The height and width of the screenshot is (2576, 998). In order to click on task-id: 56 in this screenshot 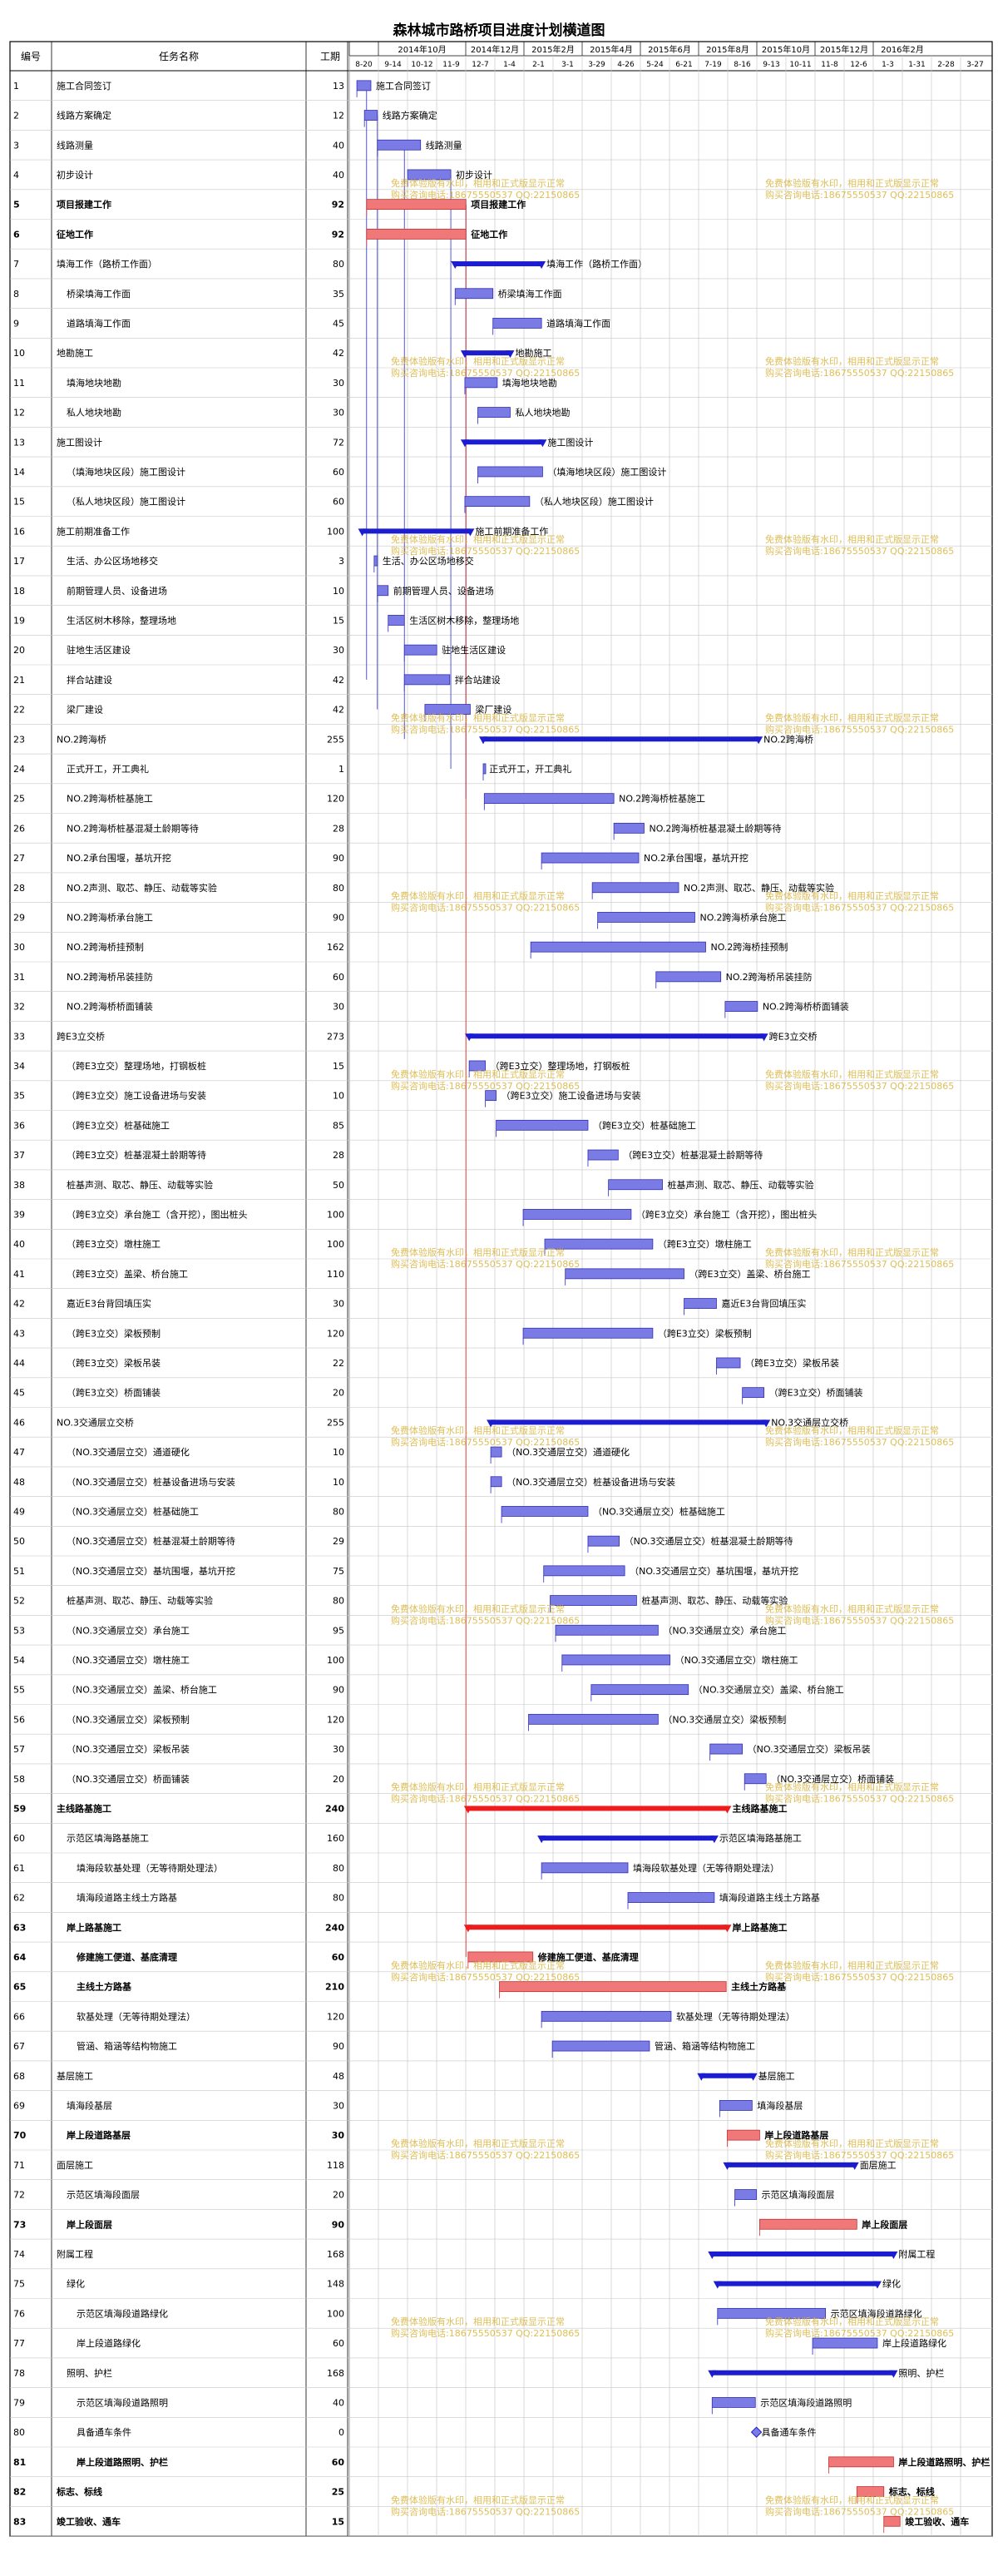, I will do `click(19, 1720)`.